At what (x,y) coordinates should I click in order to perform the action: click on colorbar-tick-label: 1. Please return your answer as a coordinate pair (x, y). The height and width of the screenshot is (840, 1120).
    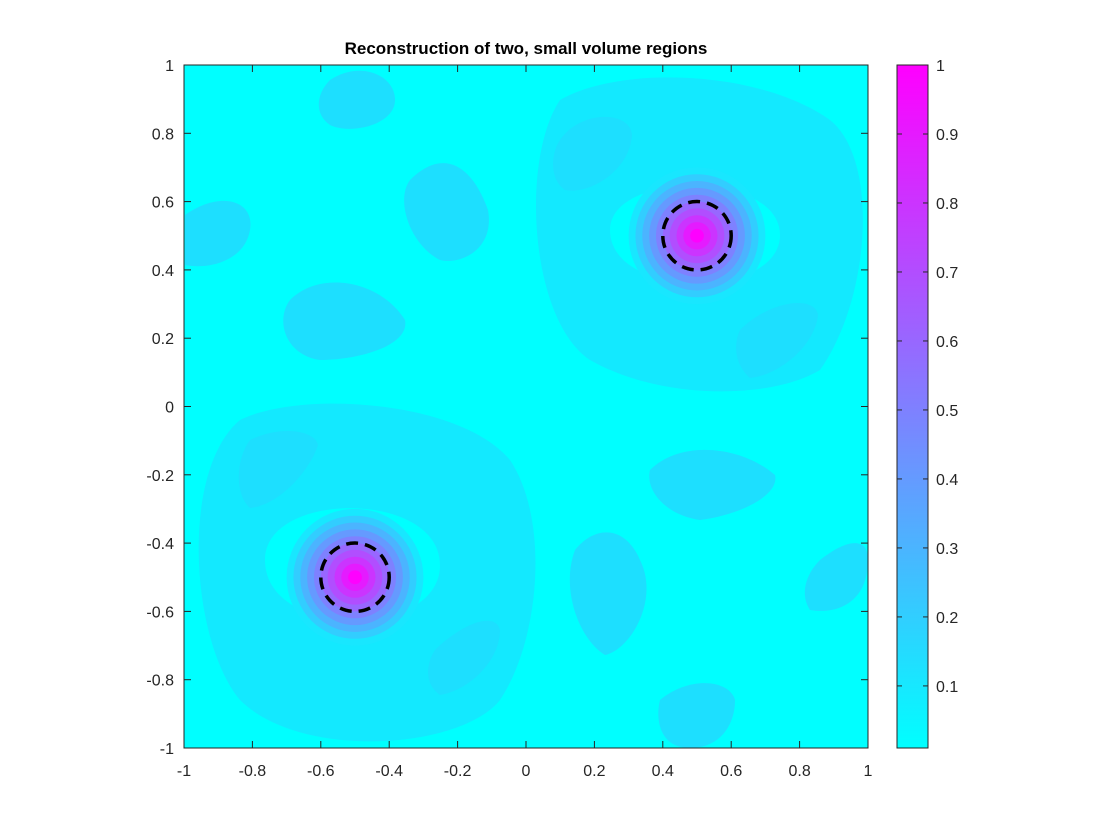
    Looking at the image, I should click on (940, 66).